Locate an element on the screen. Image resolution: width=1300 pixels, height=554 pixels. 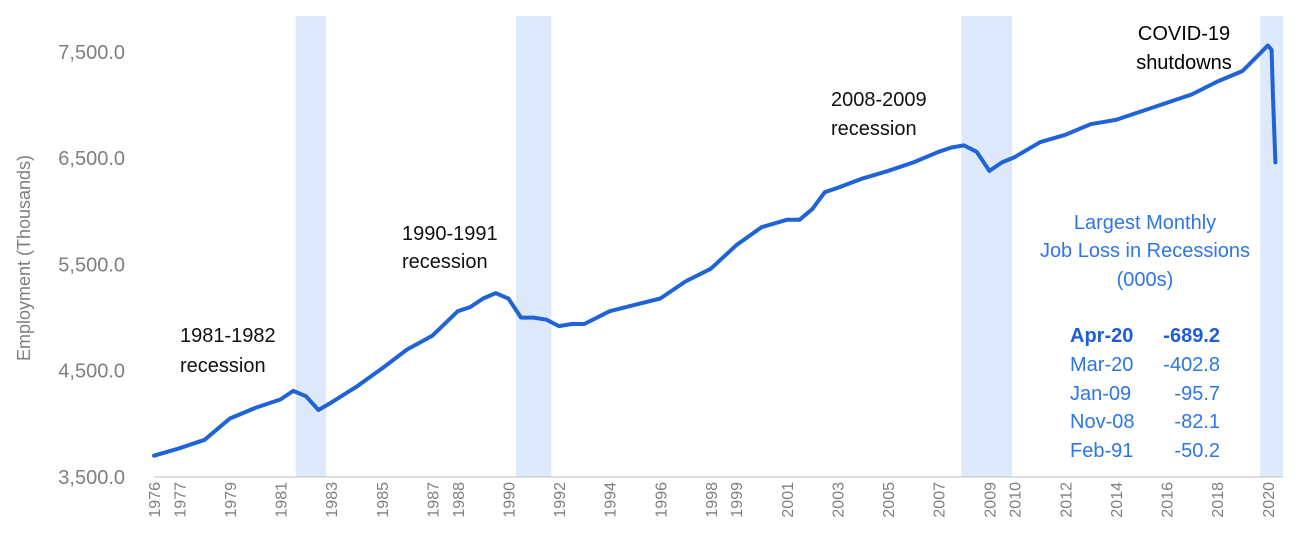
x-tick-label: 1988 is located at coordinates (459, 500).